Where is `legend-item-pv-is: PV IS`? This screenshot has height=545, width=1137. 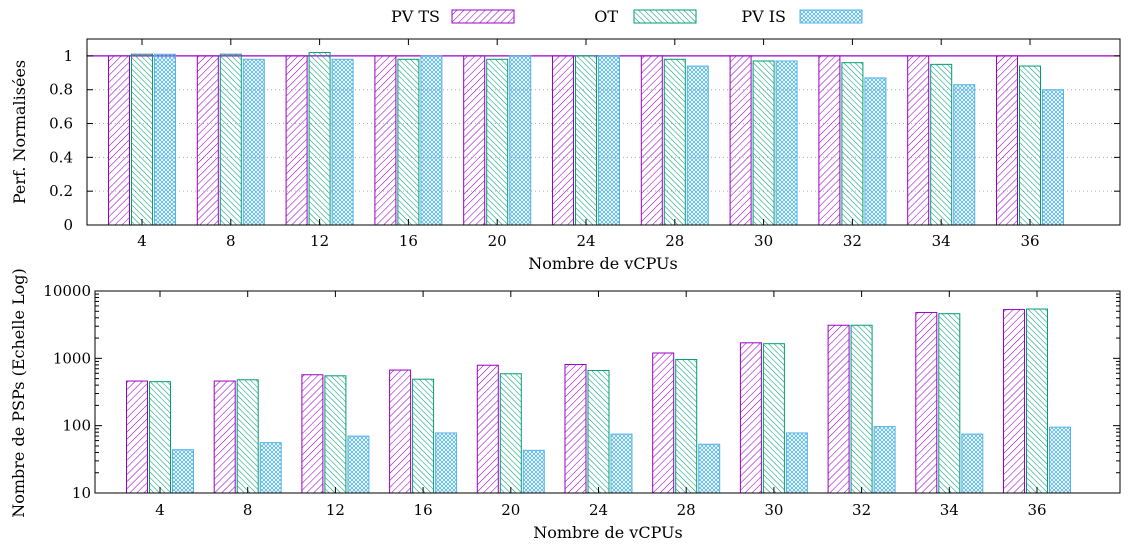
legend-item-pv-is: PV IS is located at coordinates (802, 16).